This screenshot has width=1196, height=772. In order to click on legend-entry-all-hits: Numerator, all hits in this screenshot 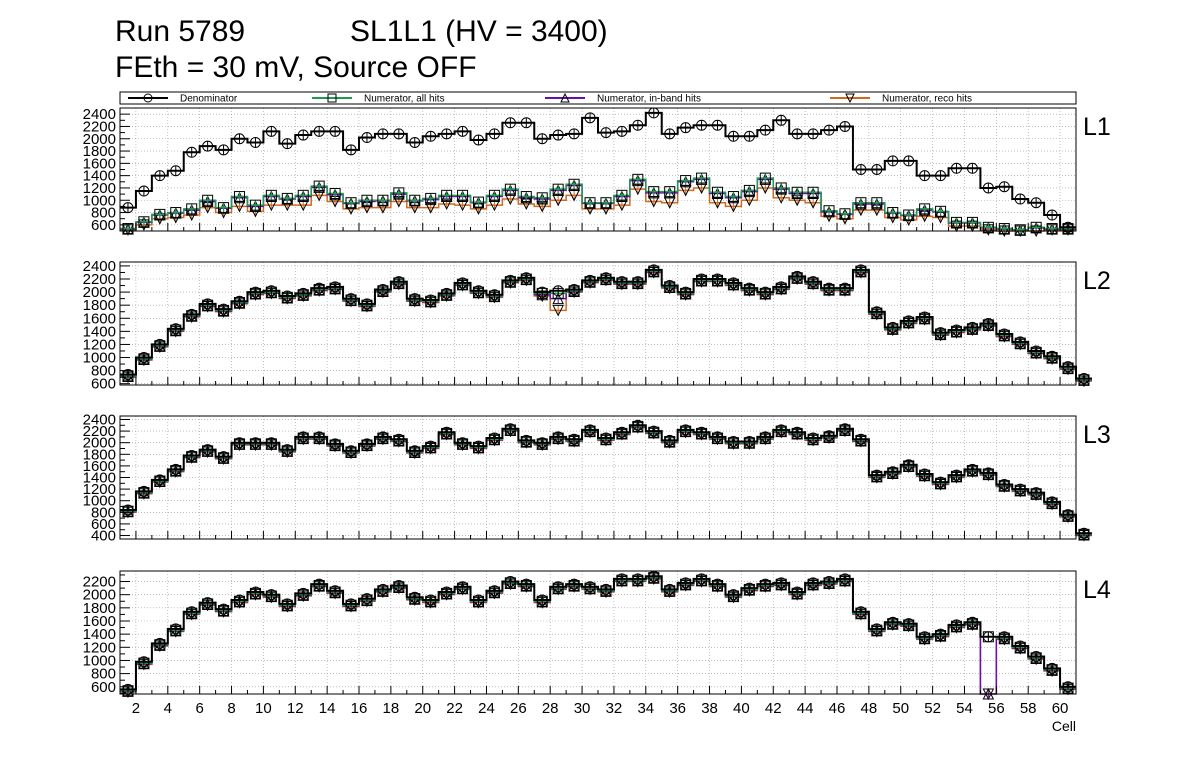, I will do `click(378, 99)`.